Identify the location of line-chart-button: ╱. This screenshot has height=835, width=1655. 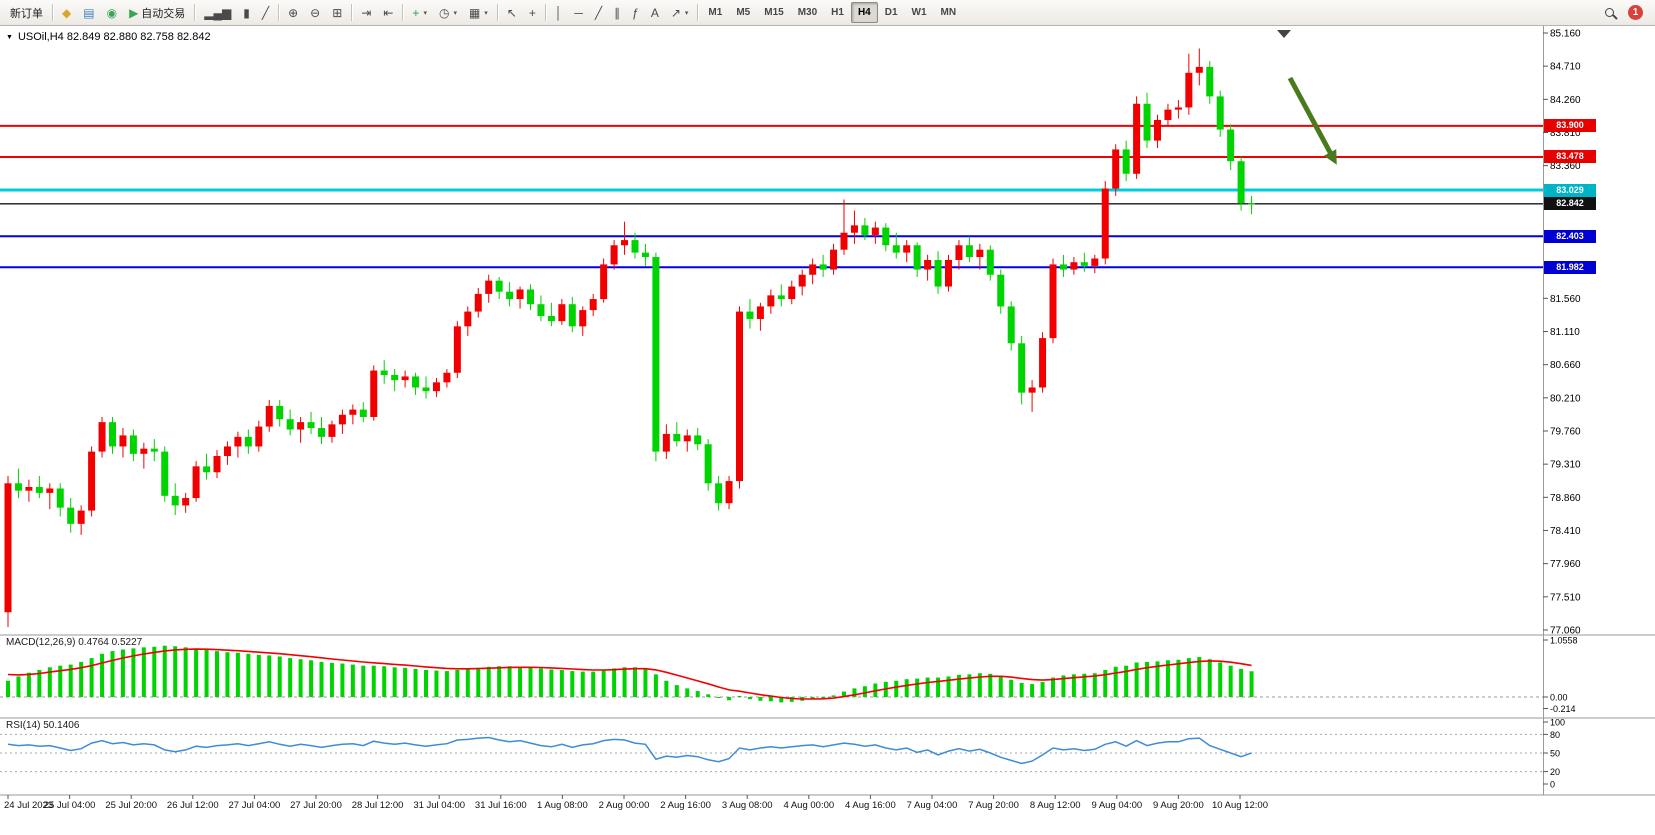
(265, 12).